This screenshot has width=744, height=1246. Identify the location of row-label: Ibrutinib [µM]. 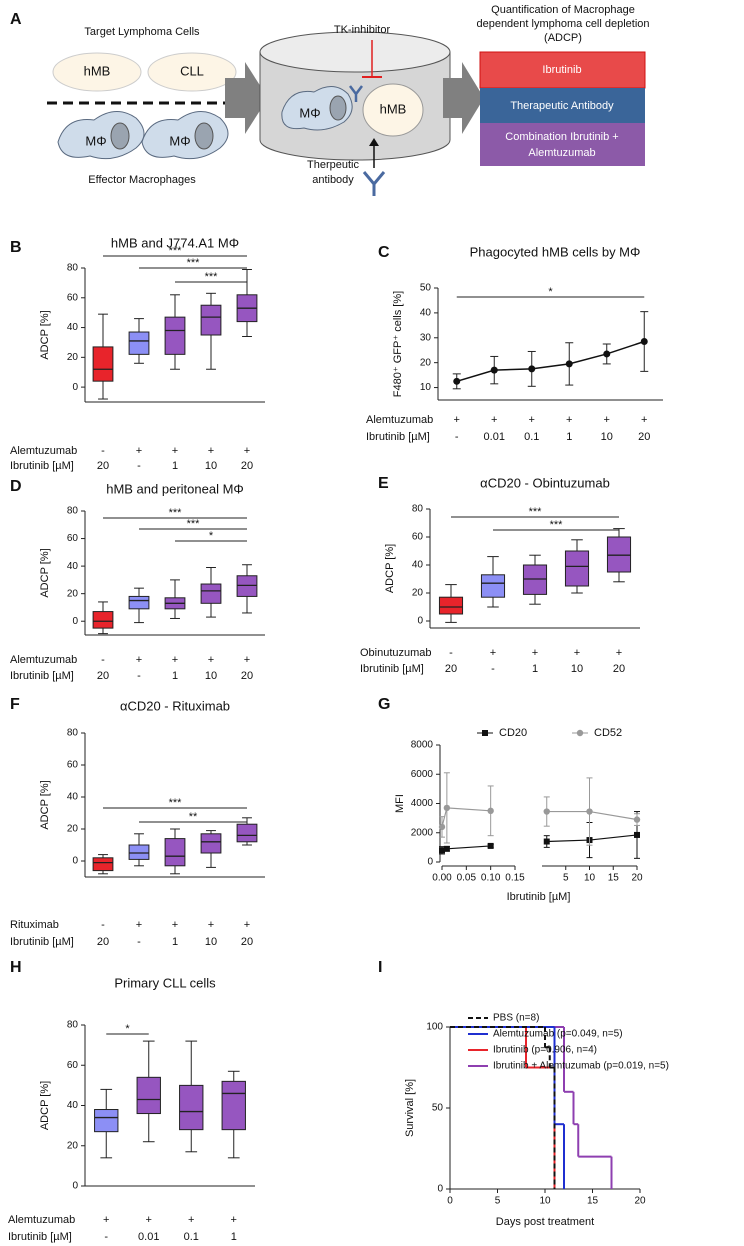
(42, 466).